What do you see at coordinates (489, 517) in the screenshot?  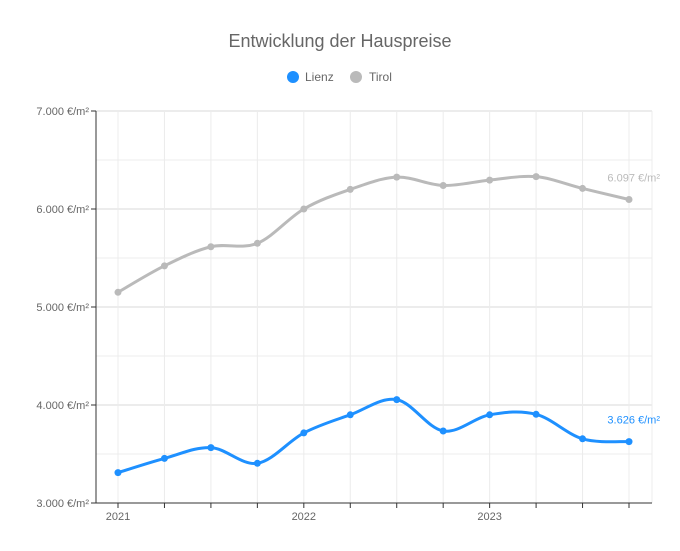 I see `x-tick-label: 2023` at bounding box center [489, 517].